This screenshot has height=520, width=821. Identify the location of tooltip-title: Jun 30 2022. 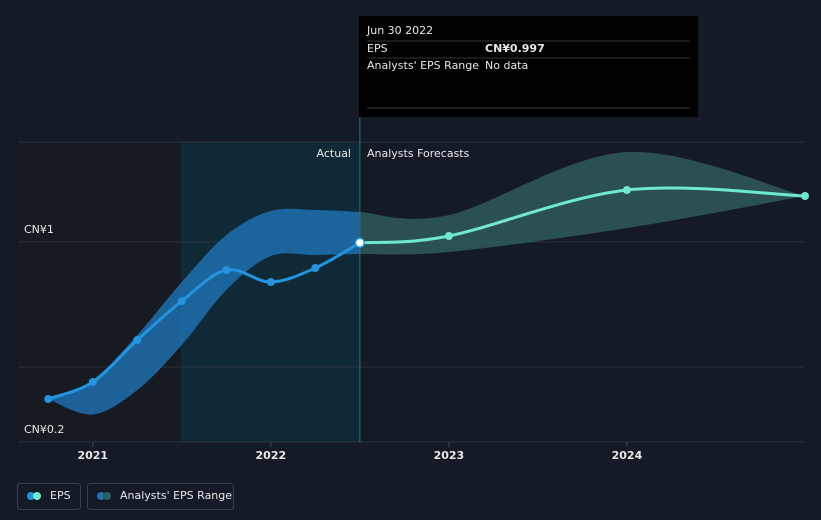
(399, 30).